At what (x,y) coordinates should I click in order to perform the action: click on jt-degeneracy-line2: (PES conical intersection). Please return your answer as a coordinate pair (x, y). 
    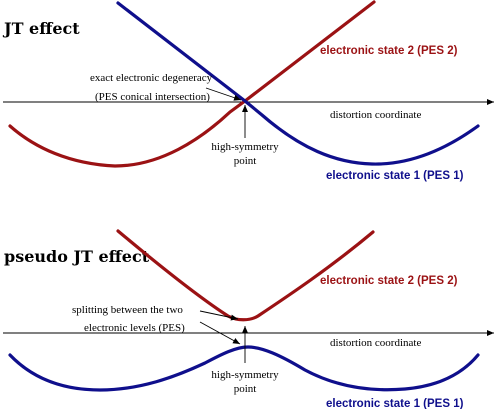
    Looking at the image, I should click on (152, 97).